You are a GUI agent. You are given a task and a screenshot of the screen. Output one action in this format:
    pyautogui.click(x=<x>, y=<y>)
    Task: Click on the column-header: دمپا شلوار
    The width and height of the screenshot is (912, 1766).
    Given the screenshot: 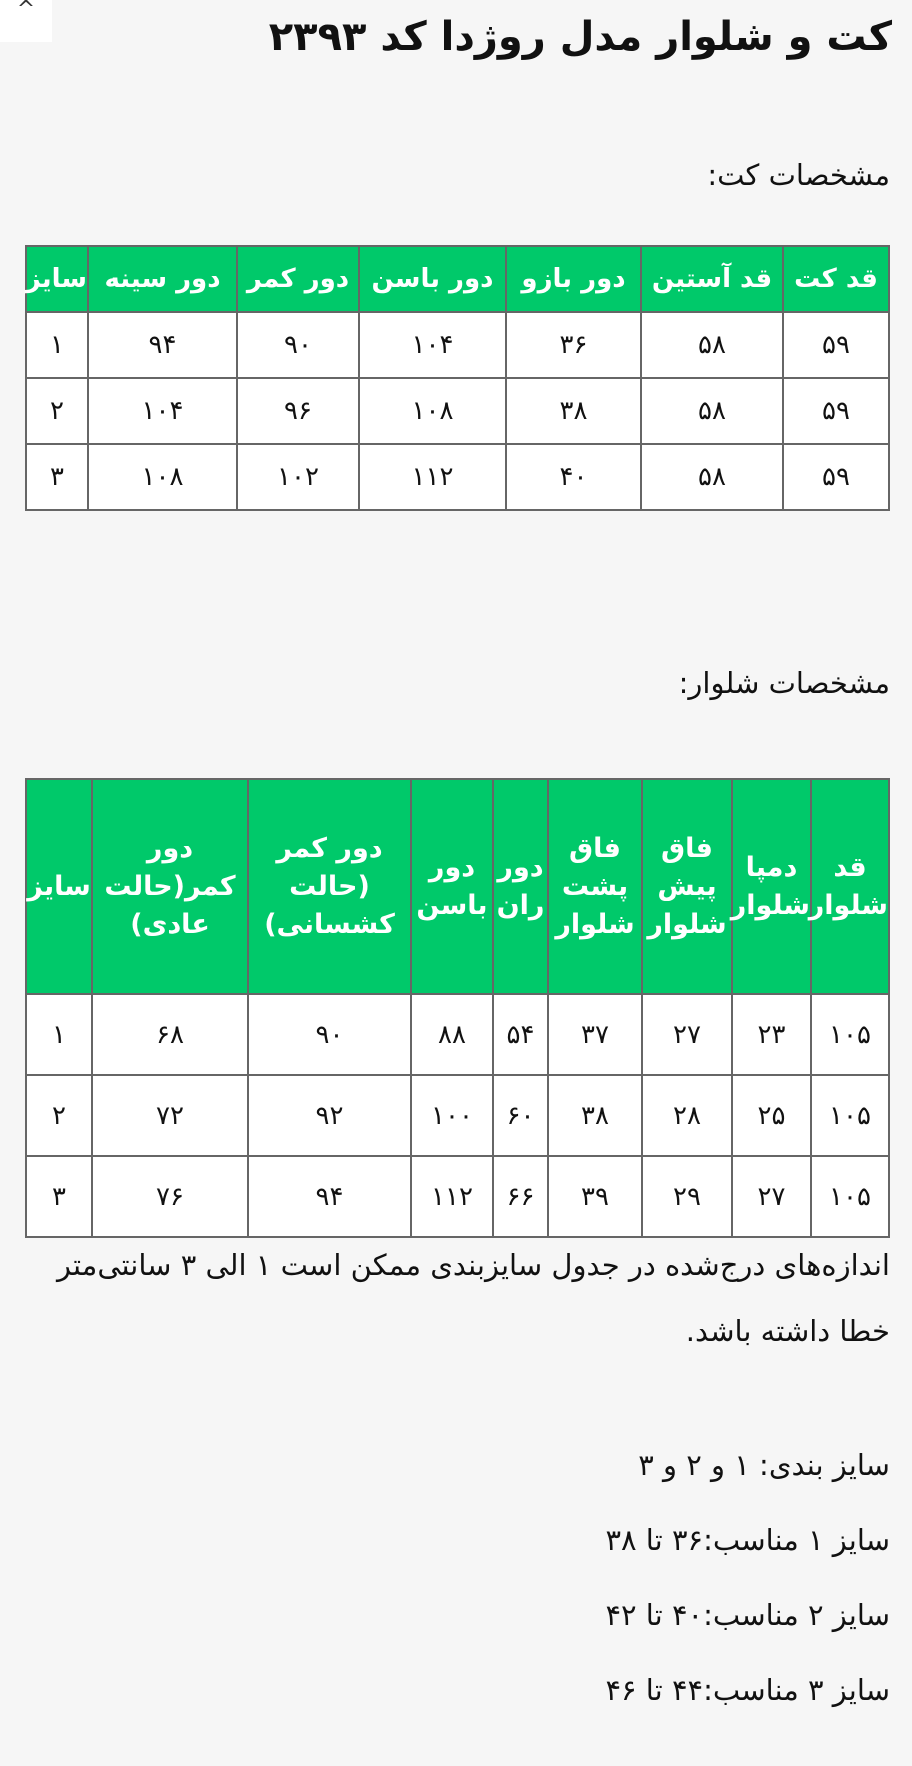 What is the action you would take?
    pyautogui.click(x=771, y=886)
    